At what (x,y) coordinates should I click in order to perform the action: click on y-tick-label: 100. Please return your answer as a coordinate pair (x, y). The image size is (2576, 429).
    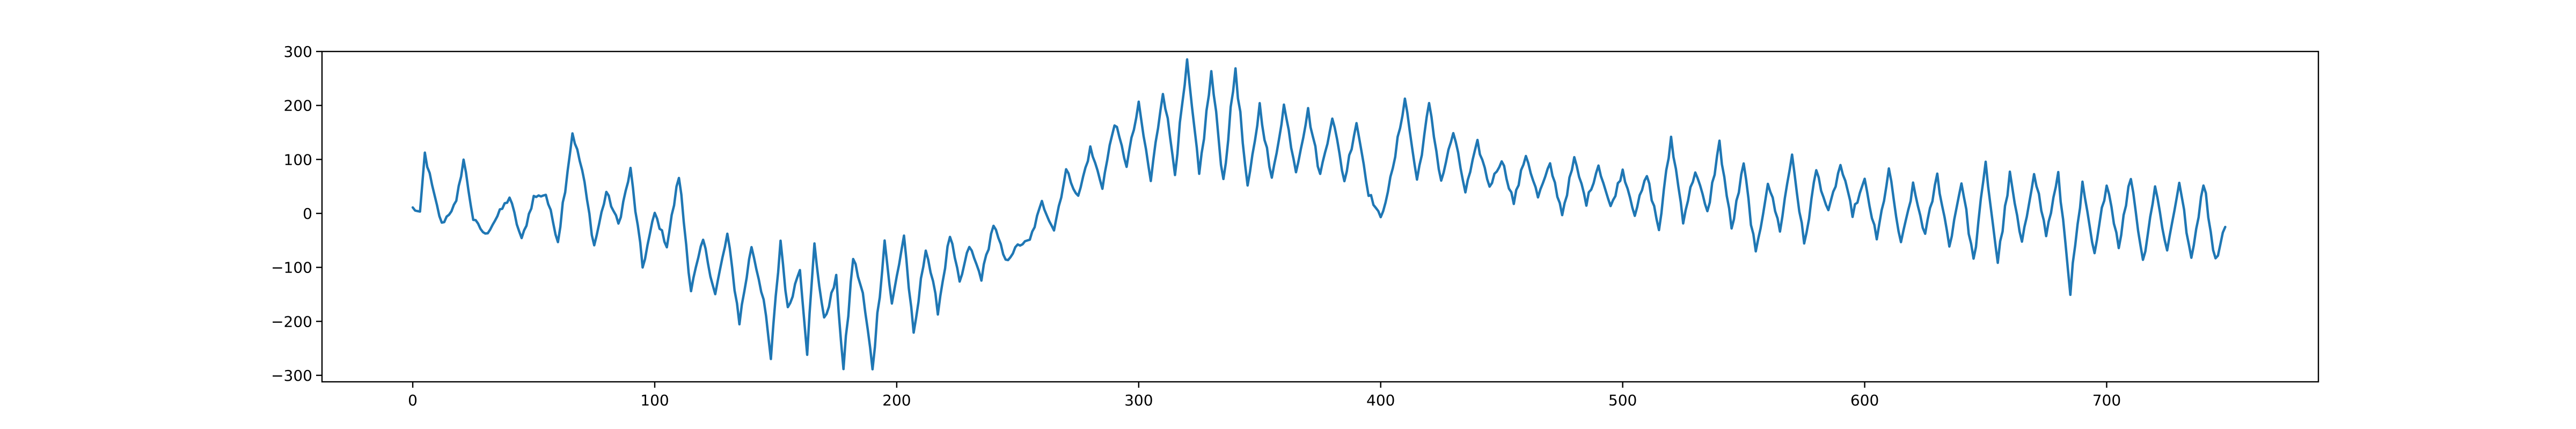
    Looking at the image, I should click on (298, 159).